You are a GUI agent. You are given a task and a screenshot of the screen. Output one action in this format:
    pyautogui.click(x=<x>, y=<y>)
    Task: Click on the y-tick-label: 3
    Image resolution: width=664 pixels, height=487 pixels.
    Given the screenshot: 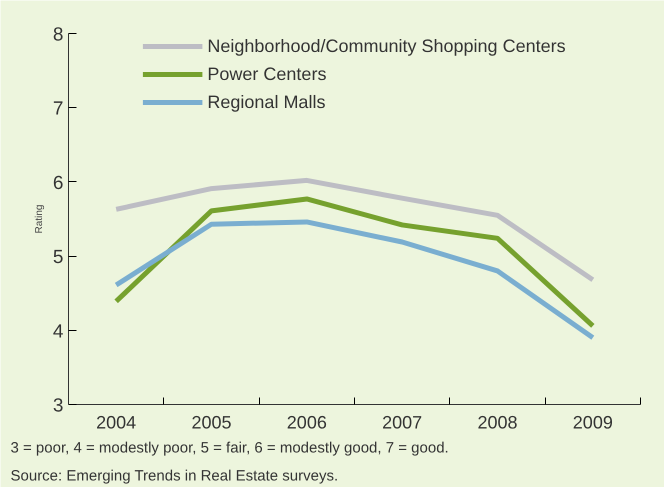 What is the action you would take?
    pyautogui.click(x=58, y=406)
    